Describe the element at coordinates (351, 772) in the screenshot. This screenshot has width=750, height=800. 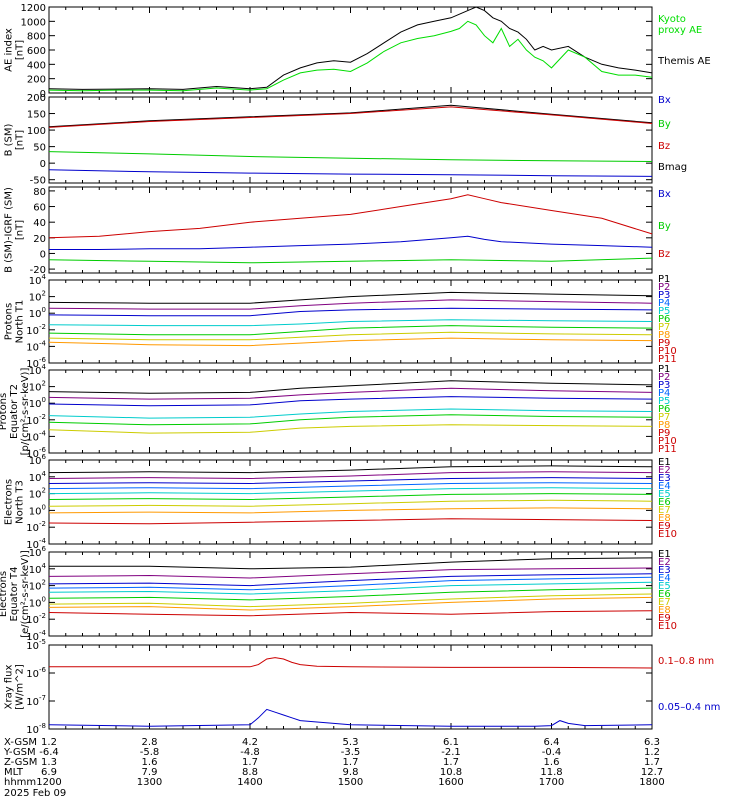
I see `ephemeris-value: 9.8` at that location.